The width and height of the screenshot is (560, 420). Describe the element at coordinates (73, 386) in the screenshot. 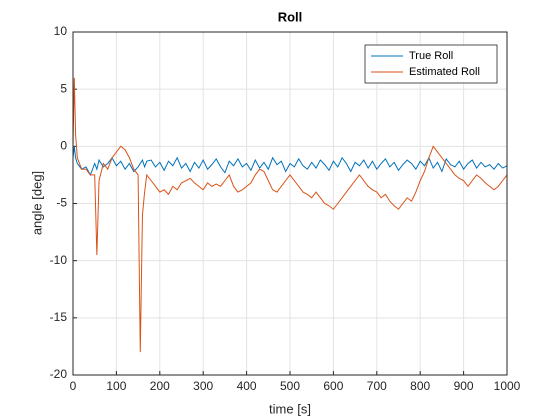

I see `x-tick-label: 0` at that location.